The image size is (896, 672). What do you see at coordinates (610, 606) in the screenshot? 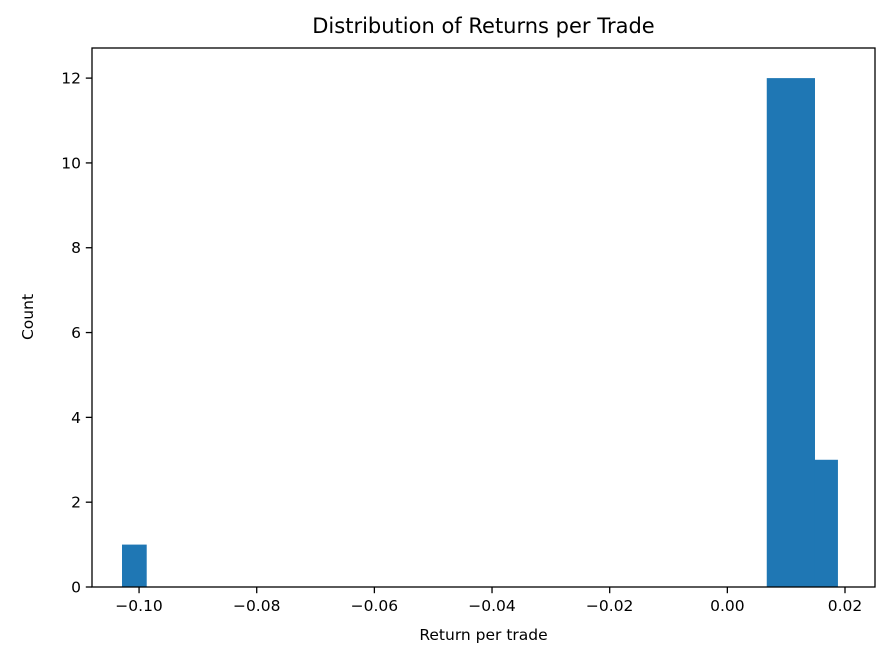
I see `x-tick-label: −0.02` at bounding box center [610, 606].